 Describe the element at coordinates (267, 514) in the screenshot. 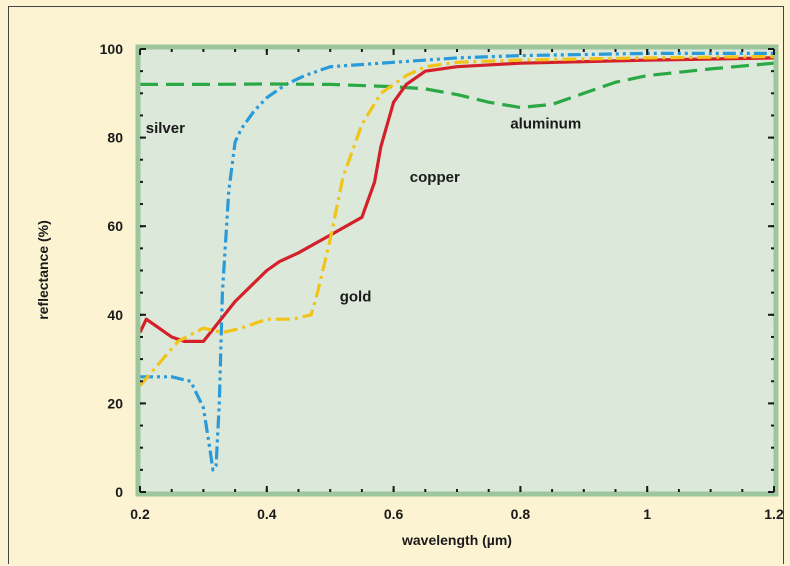

I see `x-tick-label: 0.4` at that location.